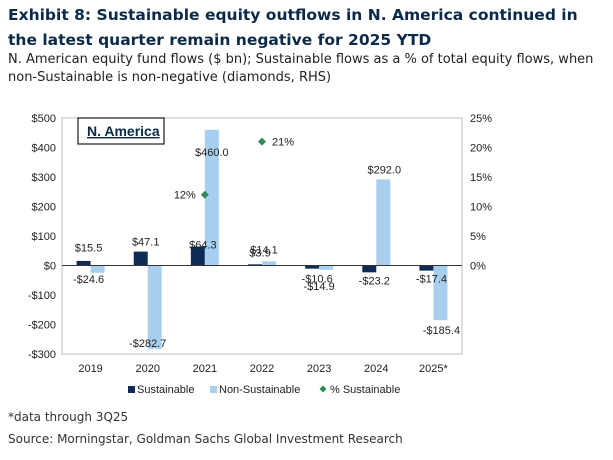  What do you see at coordinates (44, 208) in the screenshot?
I see `y-left-tick-label: $200` at bounding box center [44, 208].